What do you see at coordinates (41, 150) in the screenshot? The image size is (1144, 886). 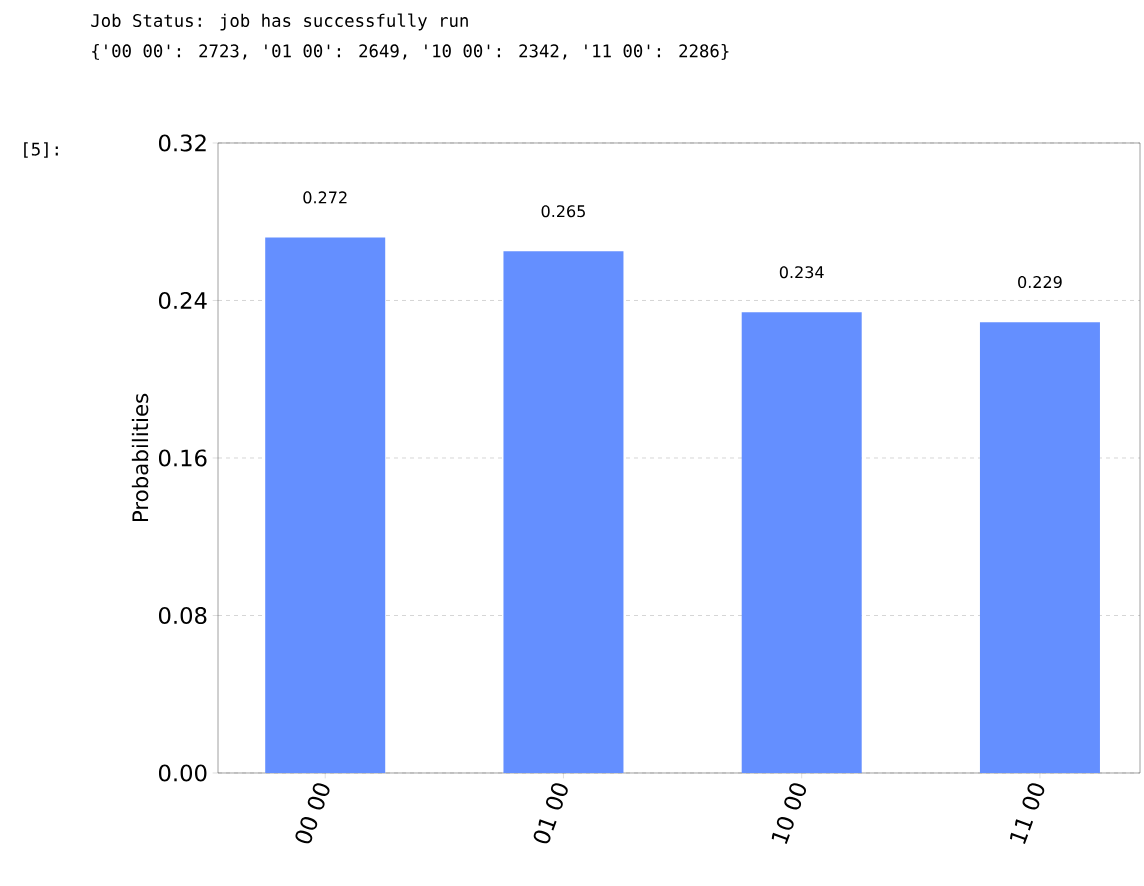 I see `text: [5]:` at bounding box center [41, 150].